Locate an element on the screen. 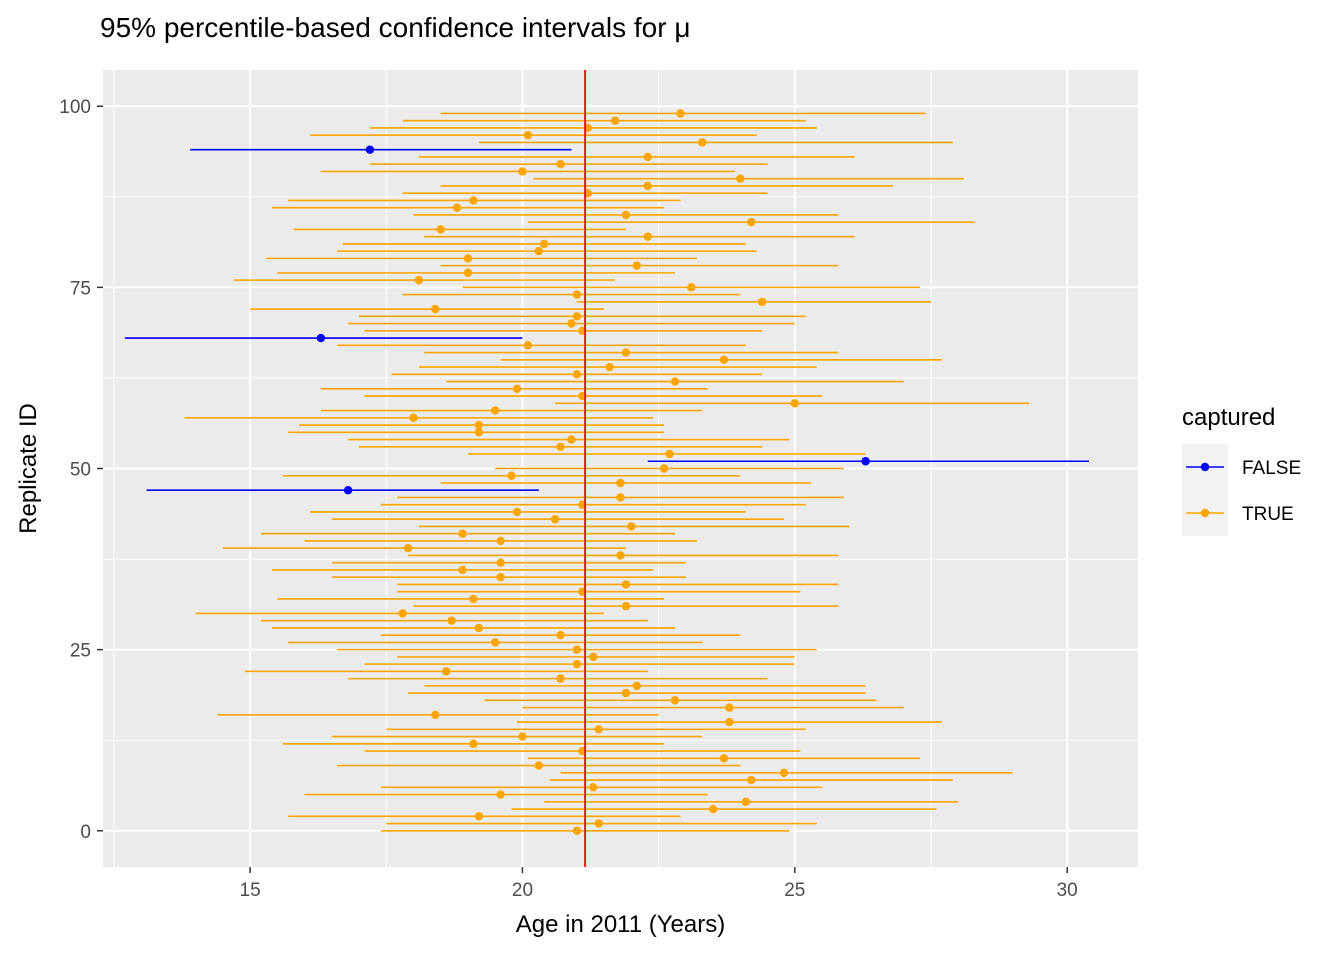 Image resolution: width=1344 pixels, height=960 pixels. y-tick-label: 25 is located at coordinates (80, 651).